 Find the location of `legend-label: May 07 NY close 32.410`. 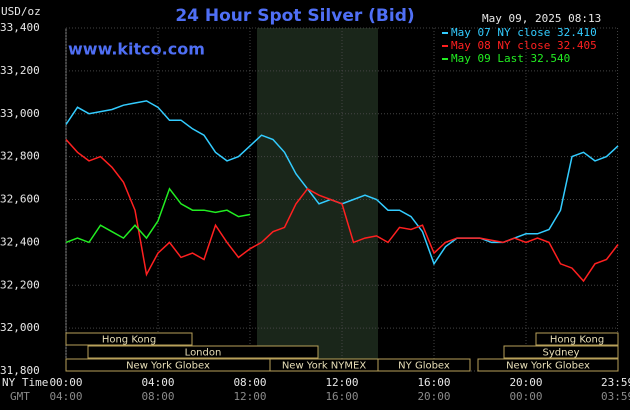

legend-label: May 07 NY close 32.410 is located at coordinates (524, 32).